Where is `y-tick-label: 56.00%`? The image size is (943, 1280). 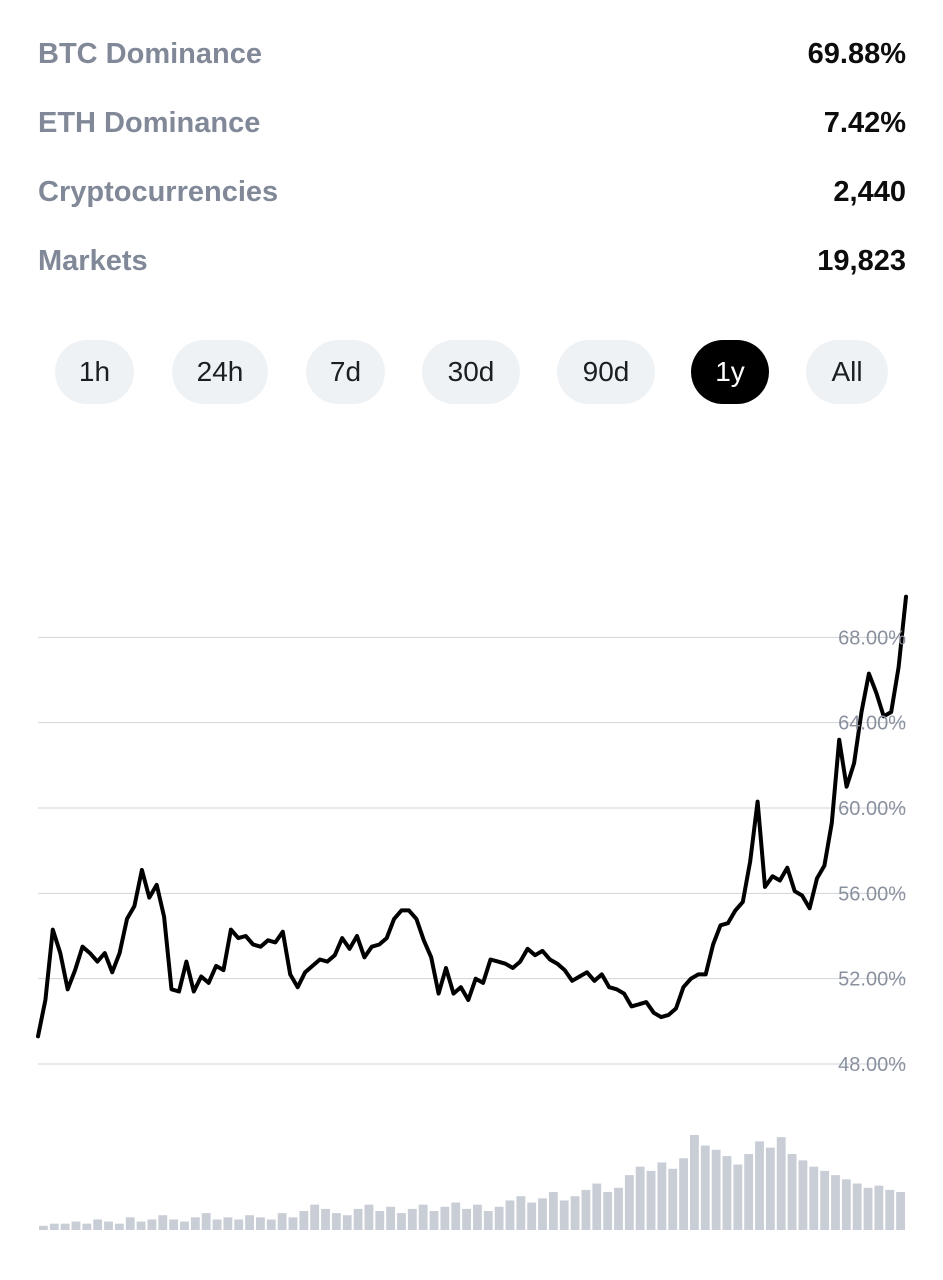 y-tick-label: 56.00% is located at coordinates (872, 894).